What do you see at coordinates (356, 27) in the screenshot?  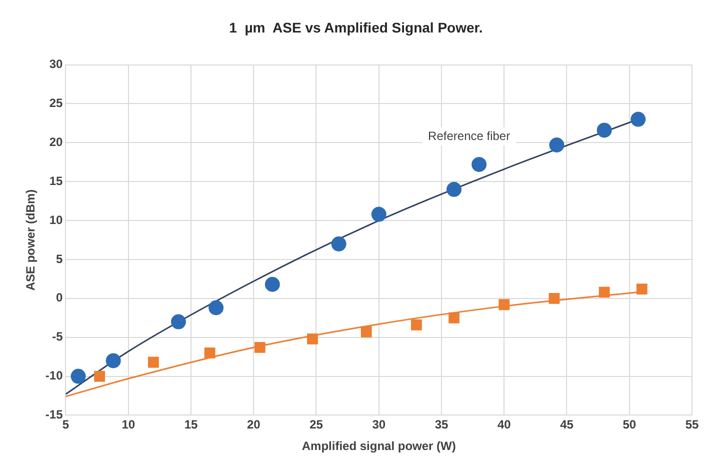 I see `chart-title: 1 µm ASE vs Amplified Signal Power.` at bounding box center [356, 27].